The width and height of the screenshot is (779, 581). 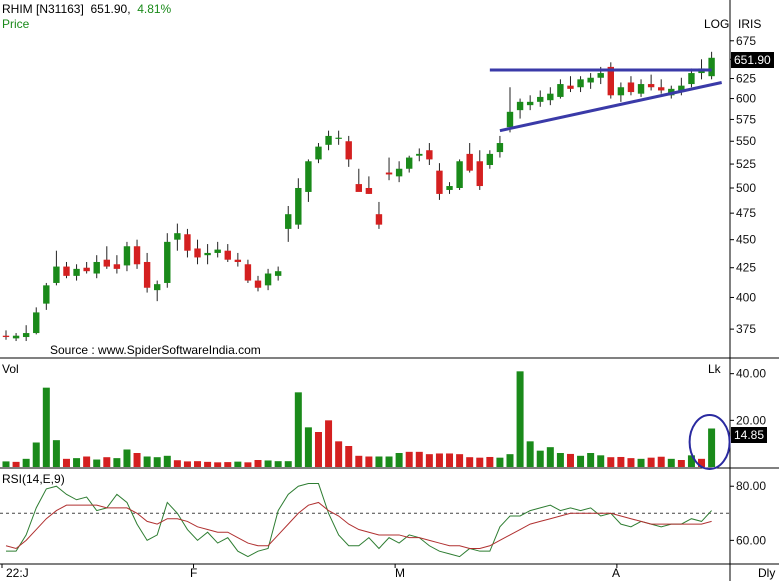 I want to click on price-tick-label: 425, so click(x=746, y=268).